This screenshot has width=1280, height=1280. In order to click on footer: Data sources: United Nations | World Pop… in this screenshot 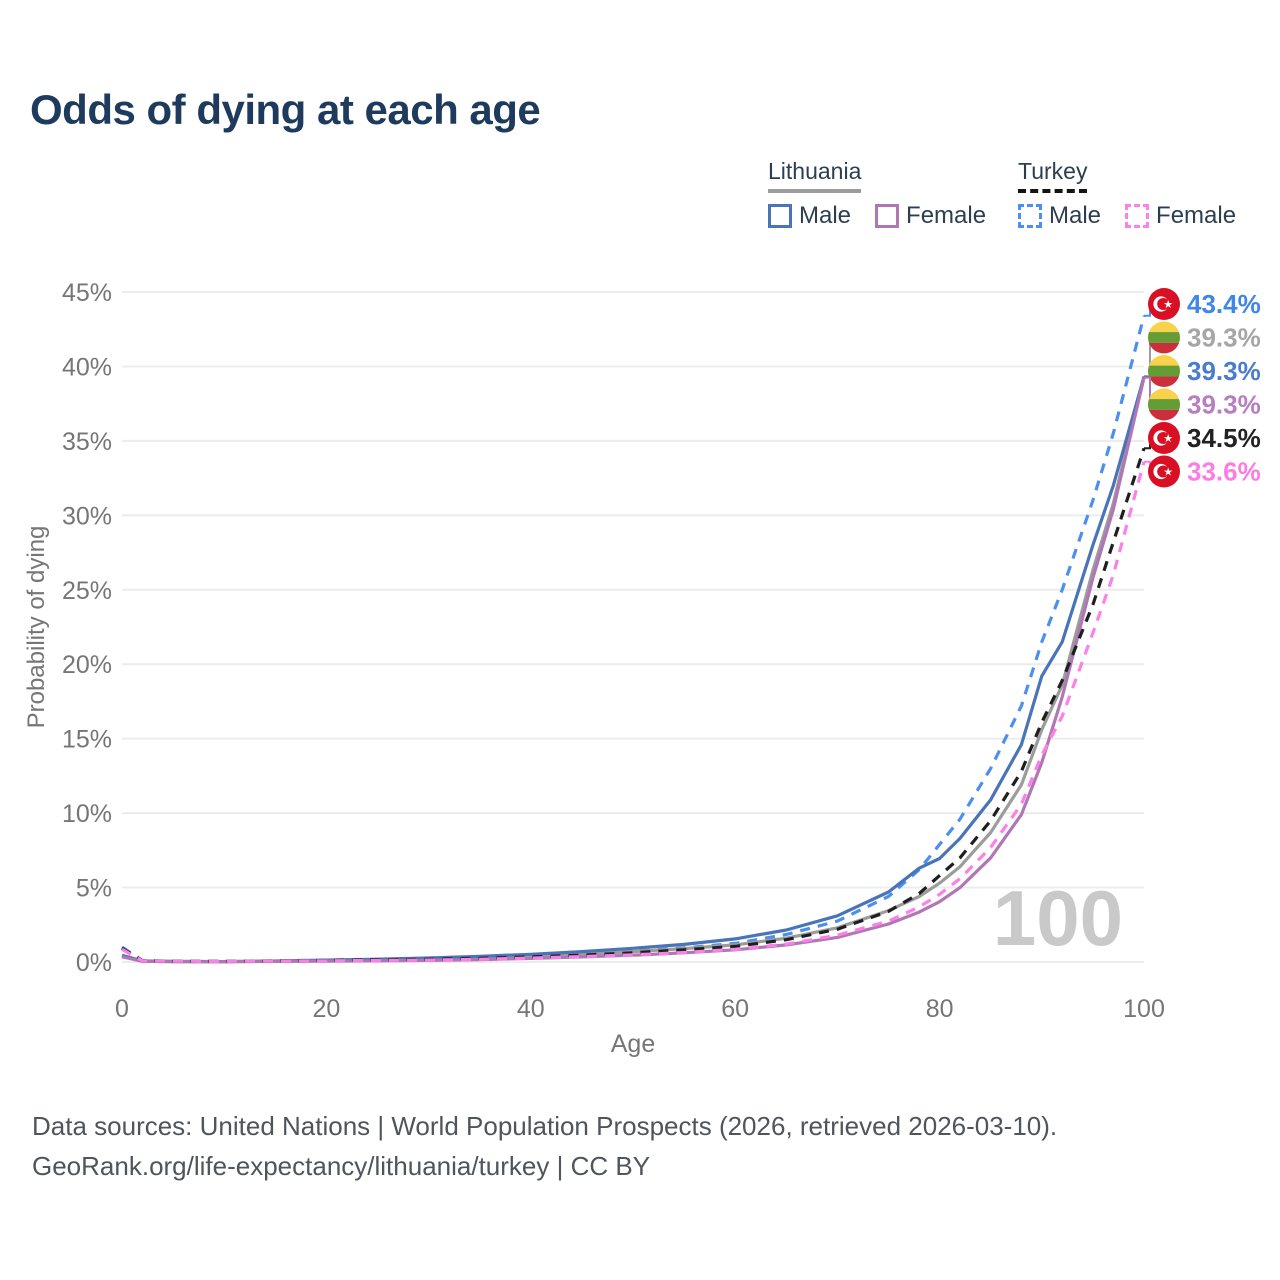, I will do `click(544, 1146)`.